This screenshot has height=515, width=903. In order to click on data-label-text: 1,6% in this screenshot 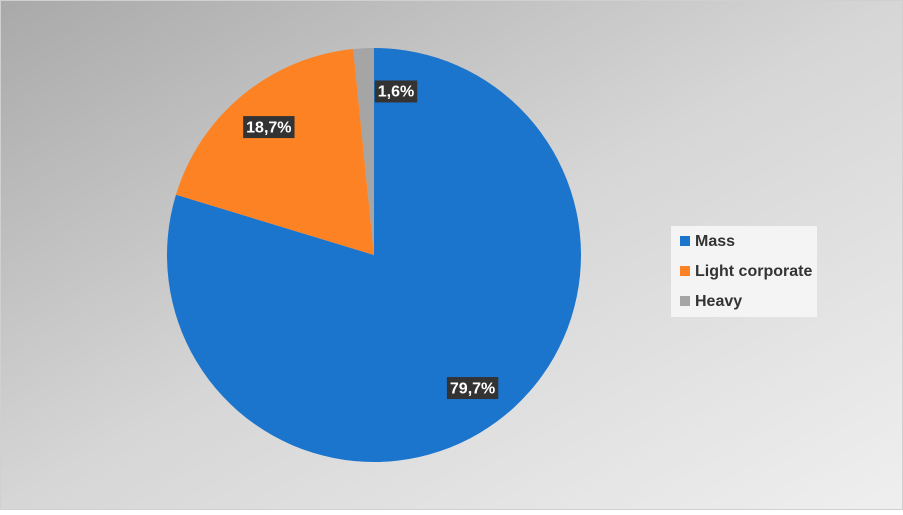, I will do `click(396, 92)`.